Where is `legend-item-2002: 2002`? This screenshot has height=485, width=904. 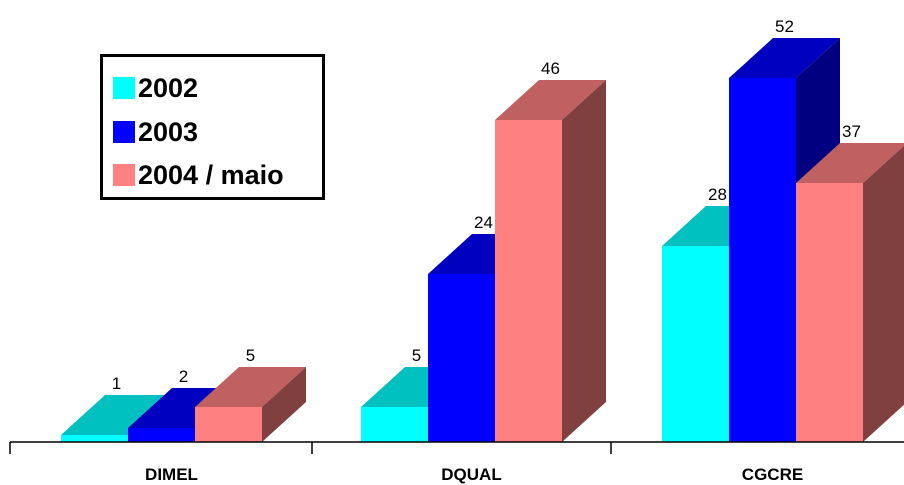 legend-item-2002: 2002 is located at coordinates (155, 88).